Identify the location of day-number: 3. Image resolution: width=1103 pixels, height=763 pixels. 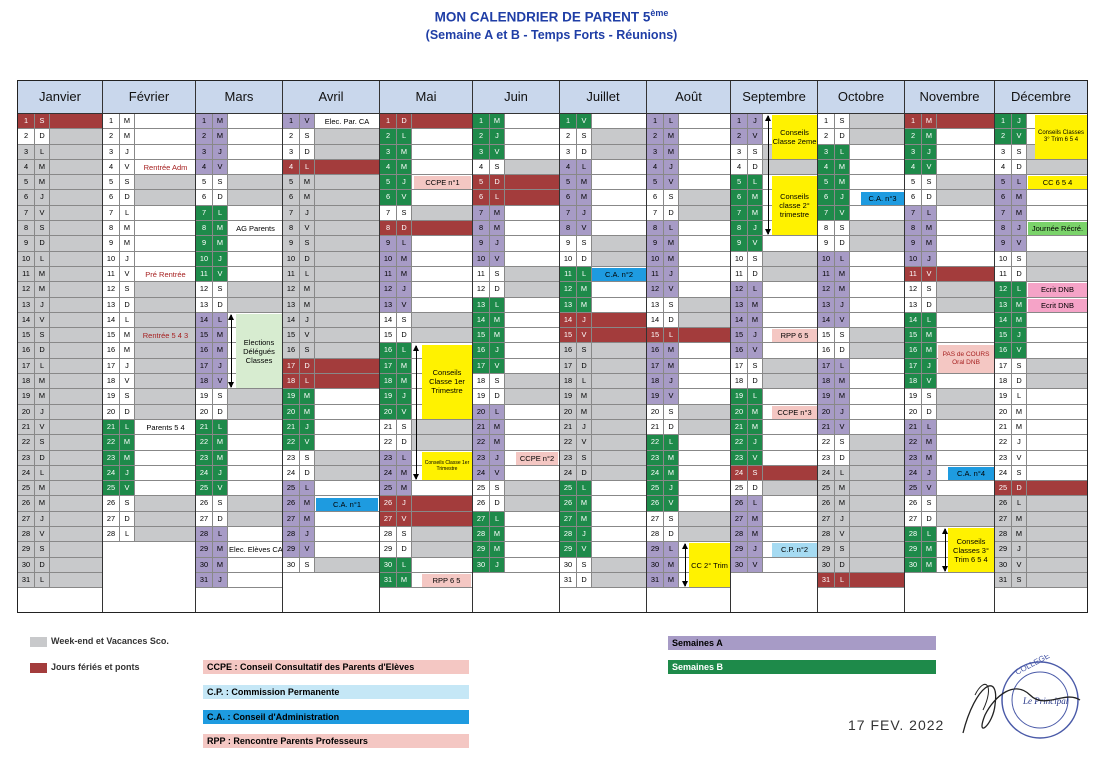
(1003, 151).